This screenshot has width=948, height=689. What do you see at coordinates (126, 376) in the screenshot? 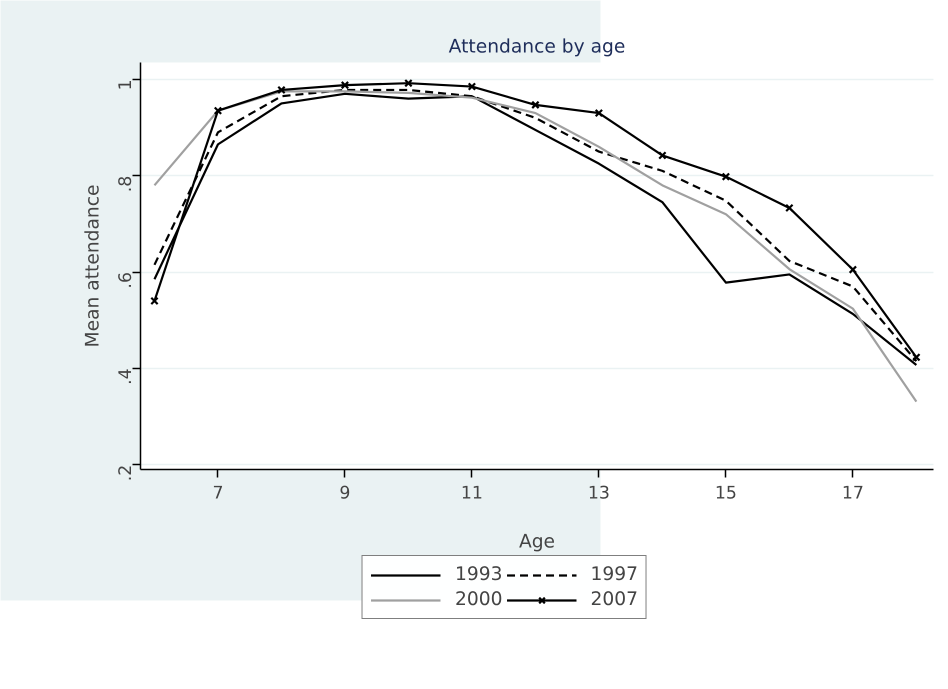
I see `y-tick-label: .4` at bounding box center [126, 376].